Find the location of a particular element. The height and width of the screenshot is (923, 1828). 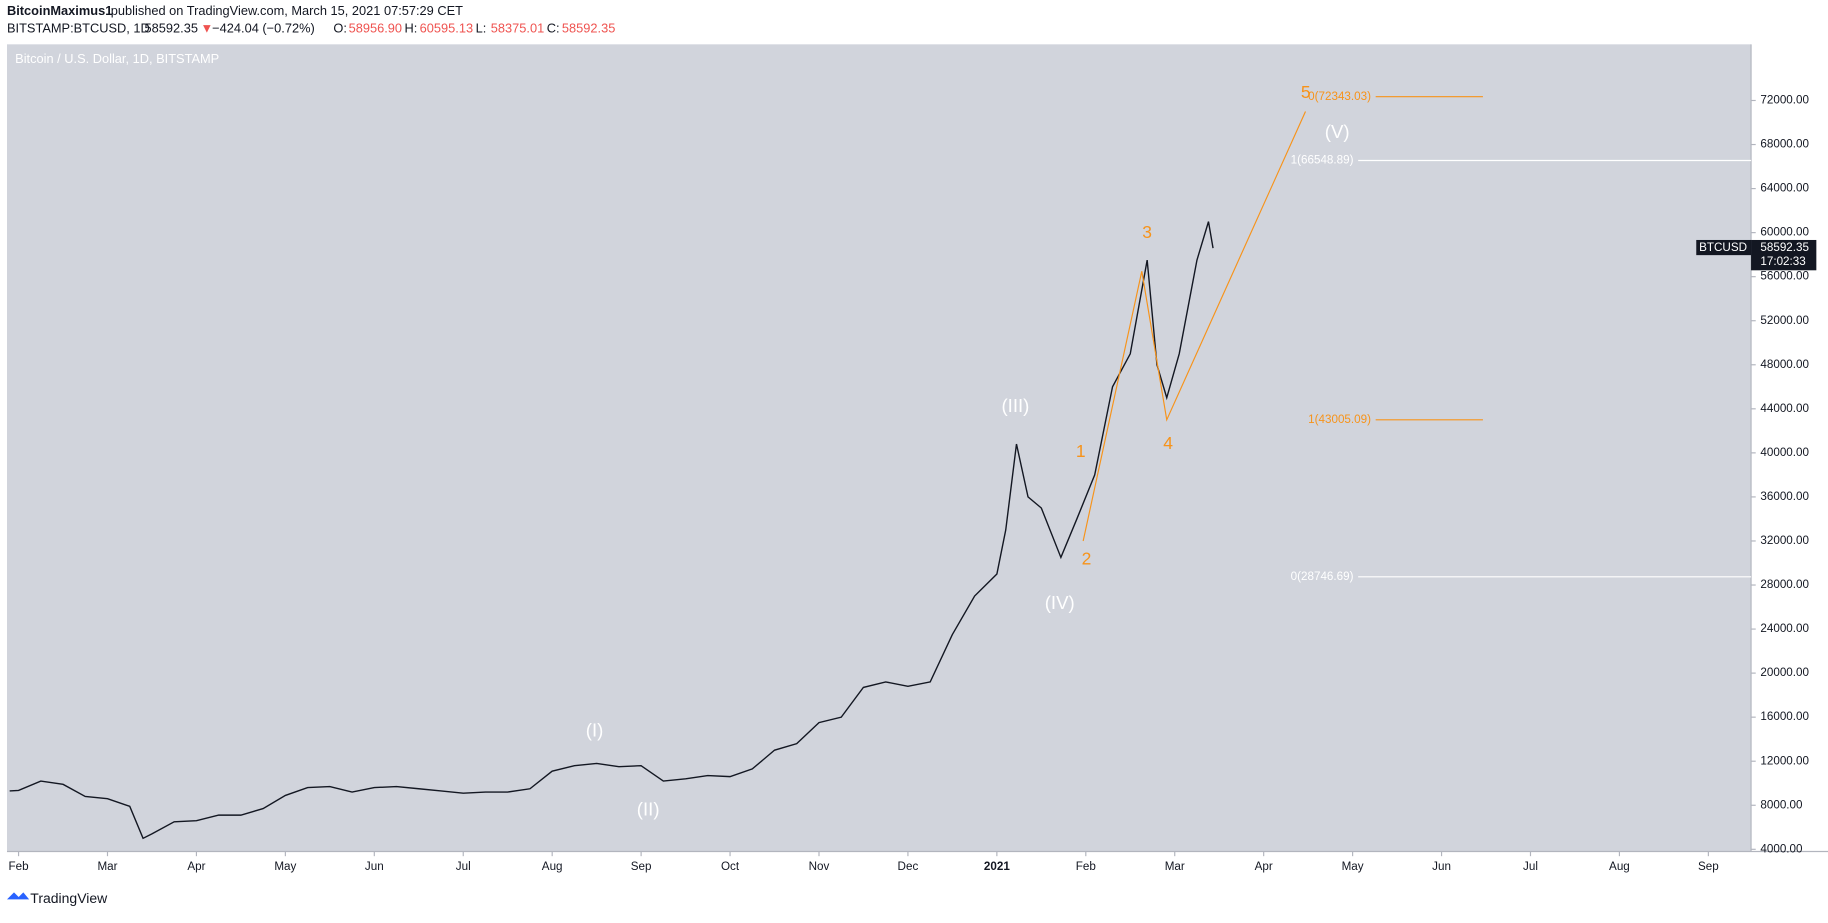

subwave-label: 3 is located at coordinates (1147, 232).